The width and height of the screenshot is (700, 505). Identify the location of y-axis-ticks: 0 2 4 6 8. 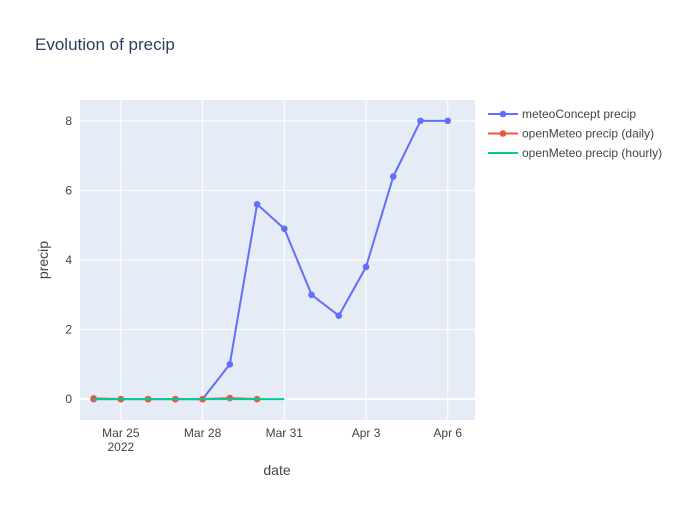
(68, 260).